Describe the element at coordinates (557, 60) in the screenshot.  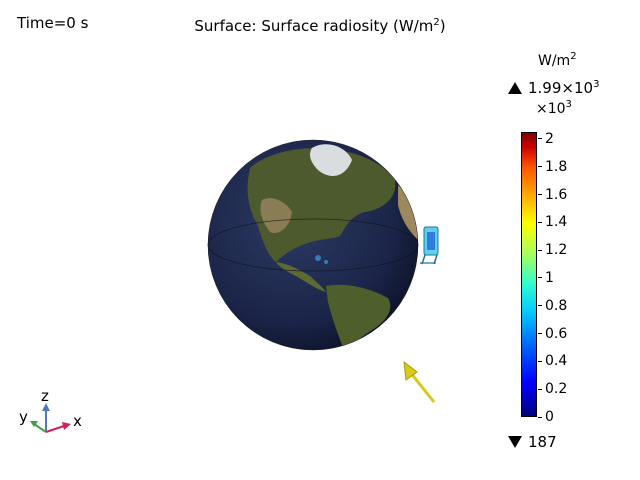
I see `legend-unit: W/m2` at that location.